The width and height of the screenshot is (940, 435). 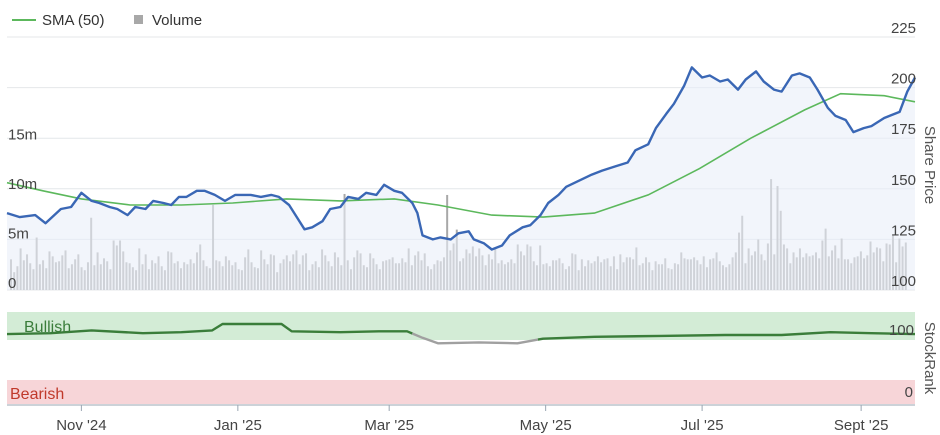 What do you see at coordinates (929, 165) in the screenshot?
I see `price-axis-title: Share Price` at bounding box center [929, 165].